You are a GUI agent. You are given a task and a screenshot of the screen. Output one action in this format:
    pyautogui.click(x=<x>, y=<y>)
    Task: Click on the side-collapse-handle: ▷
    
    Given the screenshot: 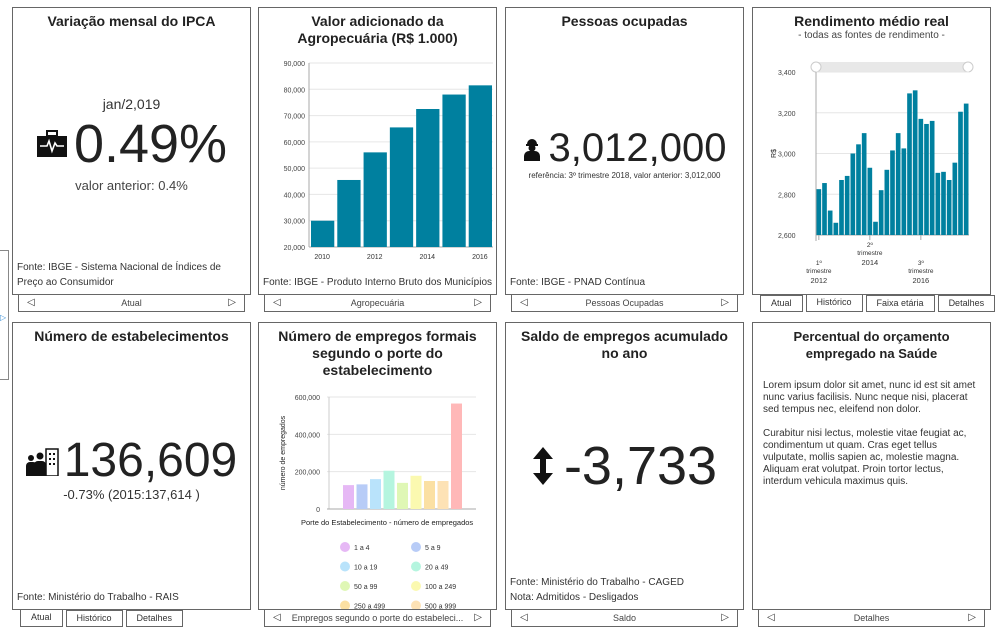 What is the action you would take?
    pyautogui.click(x=4, y=315)
    